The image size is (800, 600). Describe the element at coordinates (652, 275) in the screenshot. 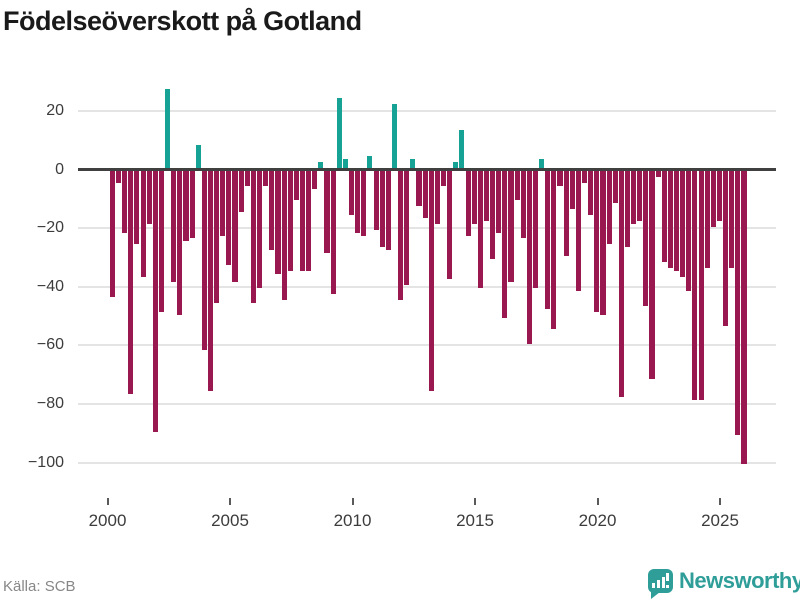

I see `bar-2022-Q1` at that location.